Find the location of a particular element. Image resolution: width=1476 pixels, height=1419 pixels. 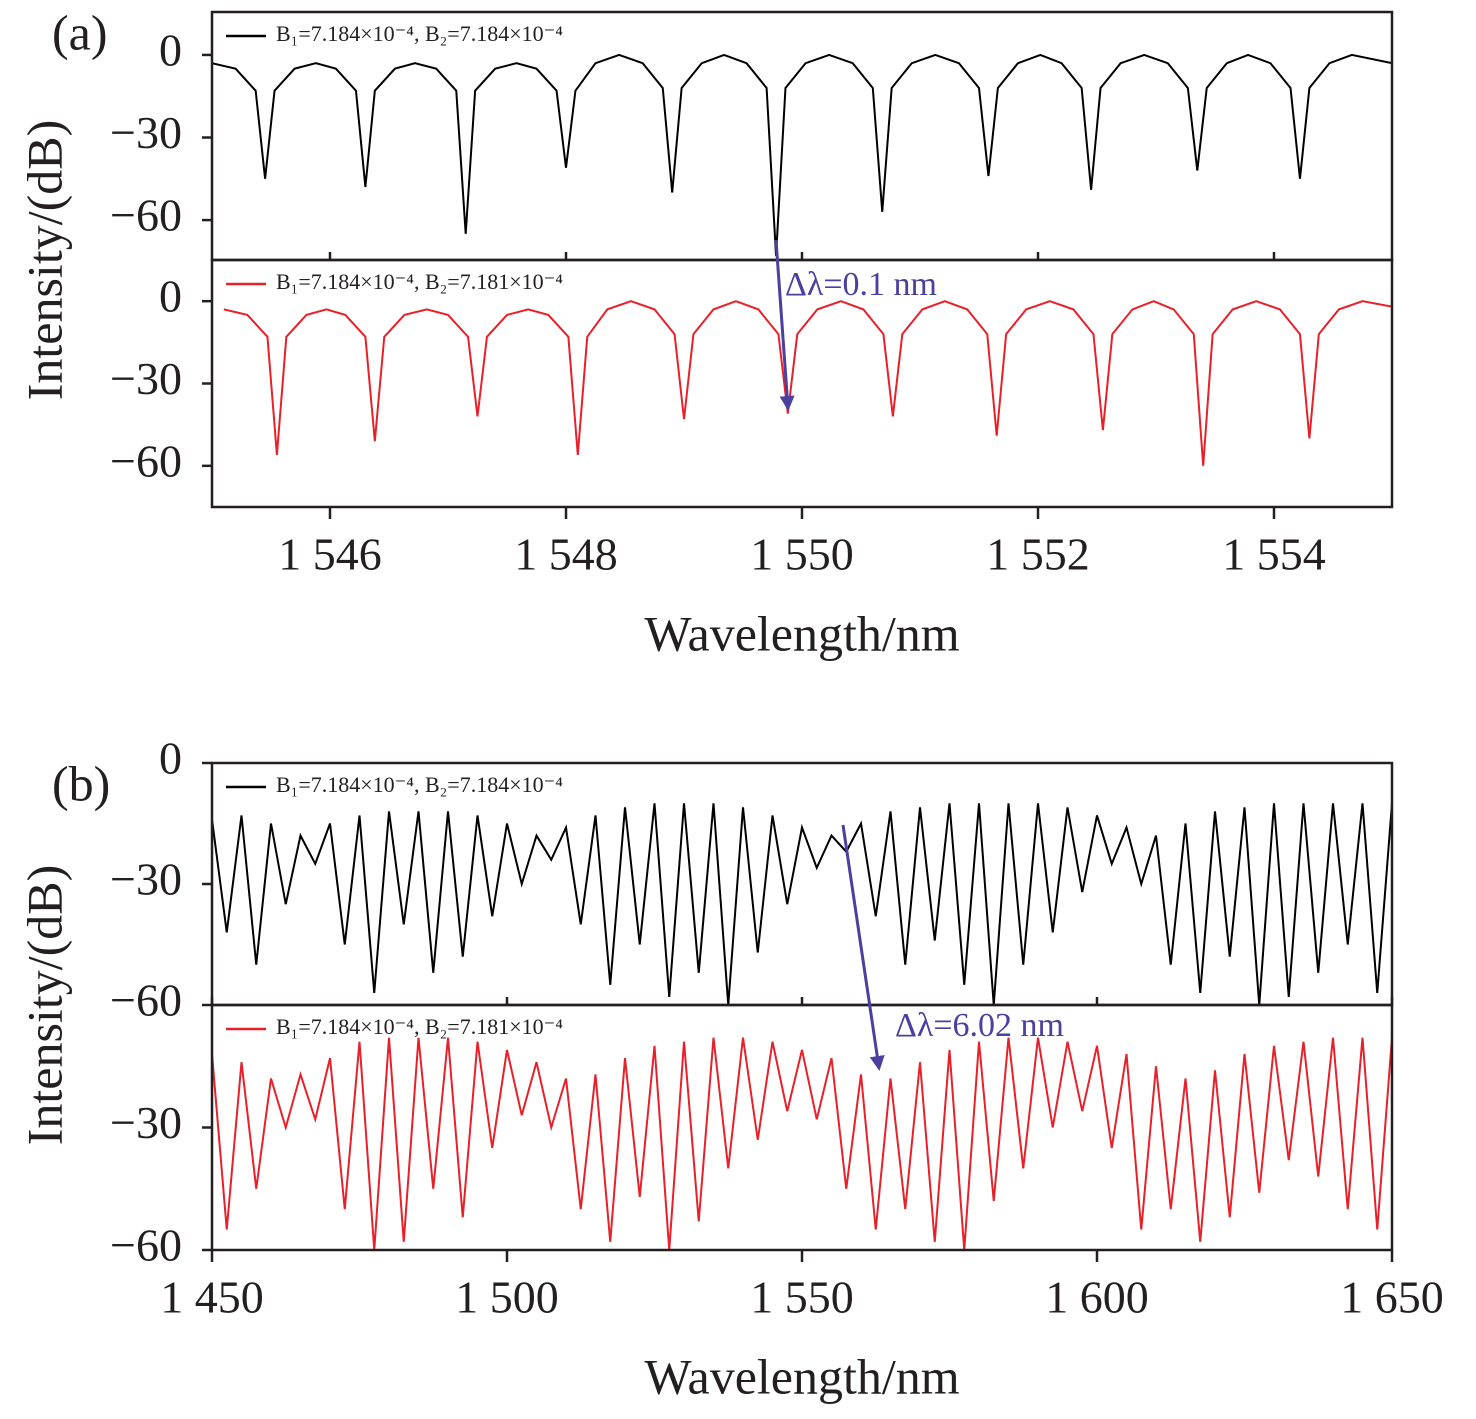

x-tick-label: 1 546 is located at coordinates (330, 554).